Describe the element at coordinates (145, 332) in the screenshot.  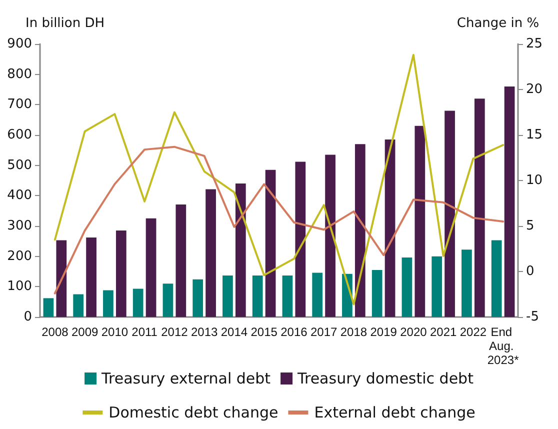
I see `x-tick-label: 2011` at that location.